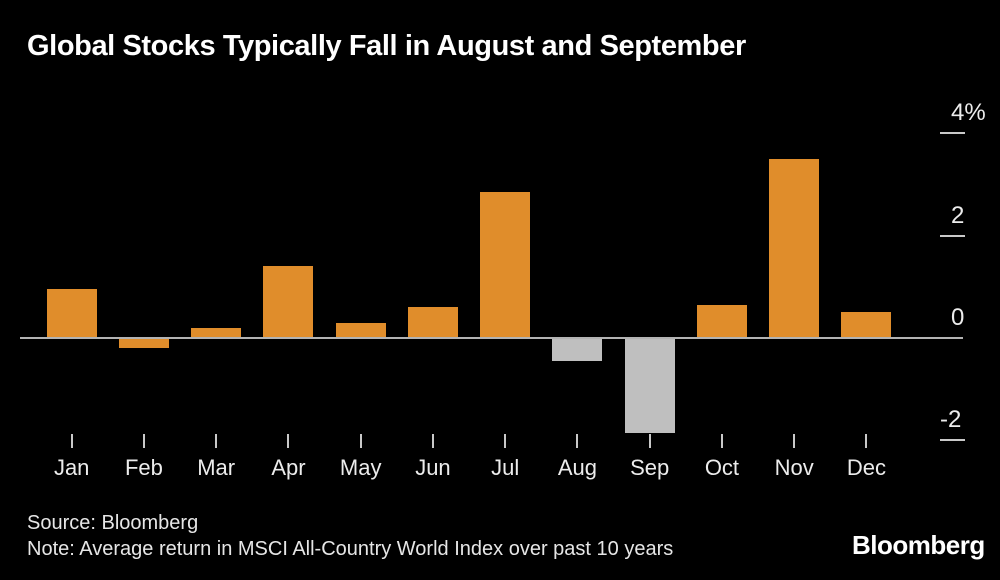 Image resolution: width=1000 pixels, height=580 pixels. I want to click on source-note: Source: Bloomberg, so click(113, 523).